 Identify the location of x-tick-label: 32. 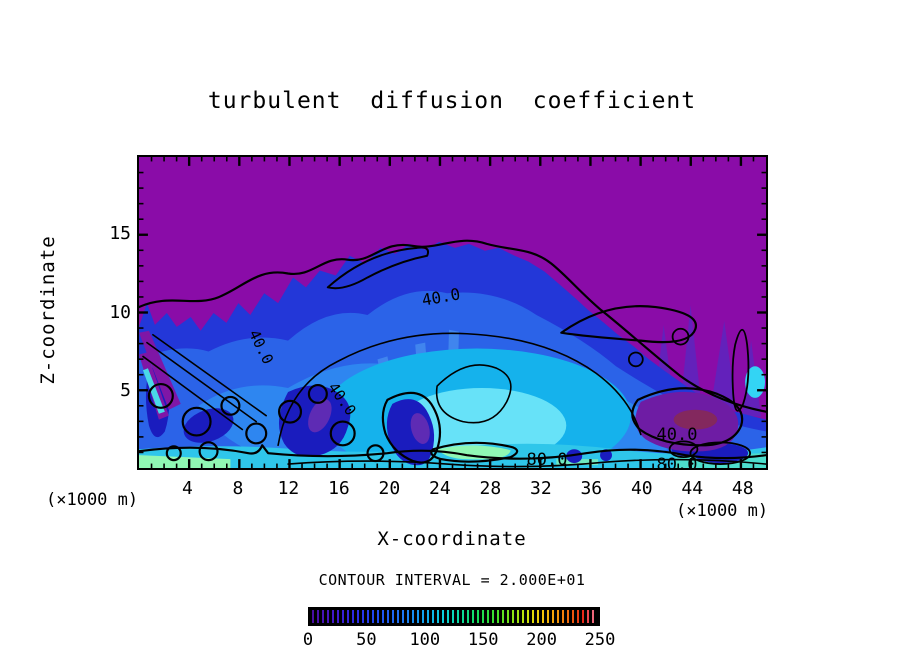
(540, 488).